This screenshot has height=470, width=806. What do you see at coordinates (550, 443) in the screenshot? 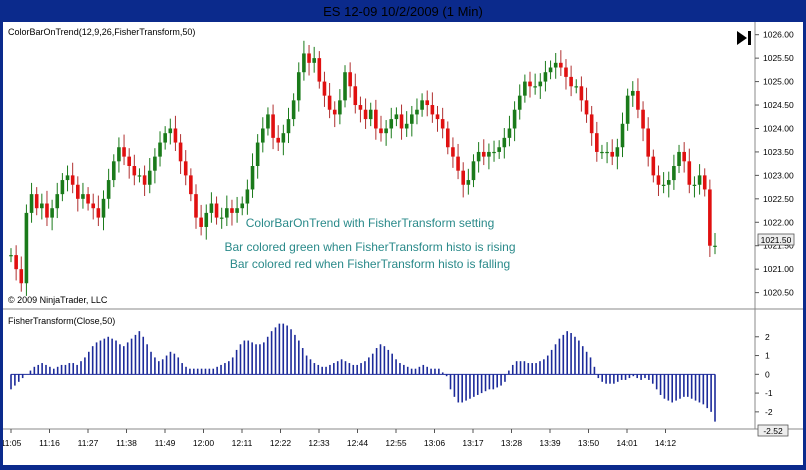
I see `time-tick-label: 13:39` at bounding box center [550, 443].